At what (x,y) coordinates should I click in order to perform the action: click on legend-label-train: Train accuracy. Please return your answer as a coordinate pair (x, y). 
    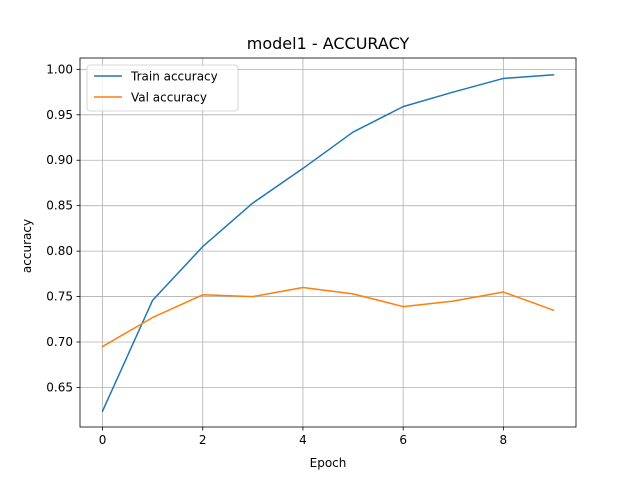
    Looking at the image, I should click on (174, 77).